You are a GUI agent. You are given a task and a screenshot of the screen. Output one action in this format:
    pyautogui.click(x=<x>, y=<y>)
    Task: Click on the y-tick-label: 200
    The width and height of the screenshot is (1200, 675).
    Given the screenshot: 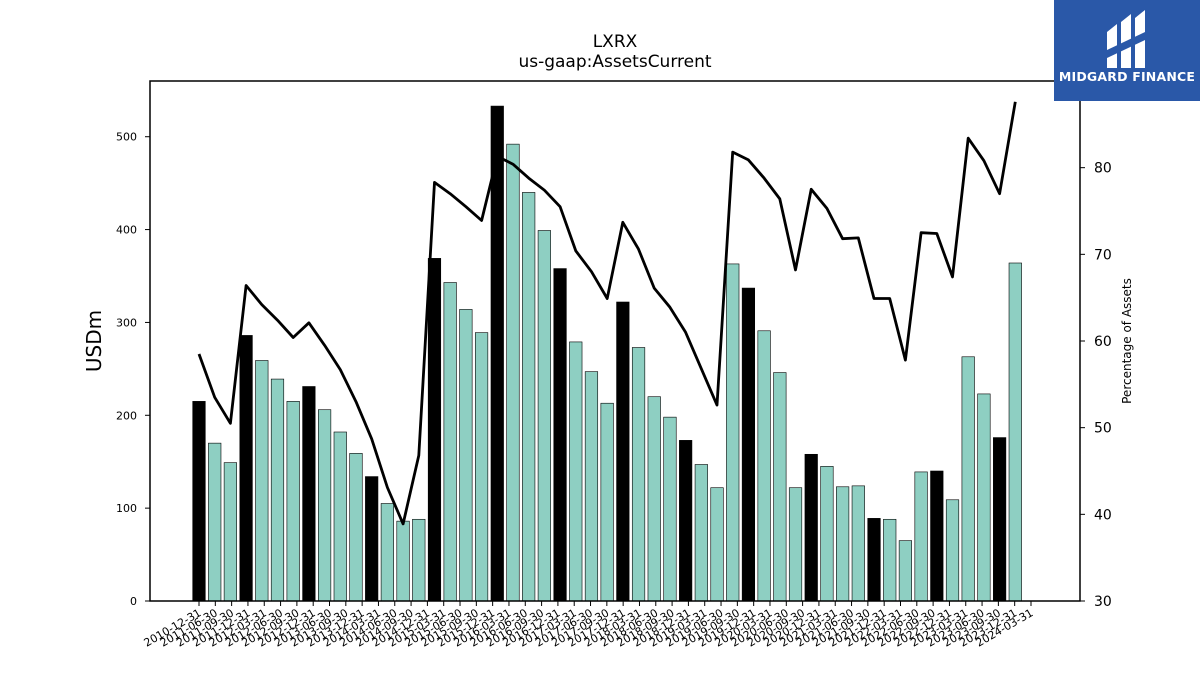 What is the action you would take?
    pyautogui.click(x=126, y=415)
    